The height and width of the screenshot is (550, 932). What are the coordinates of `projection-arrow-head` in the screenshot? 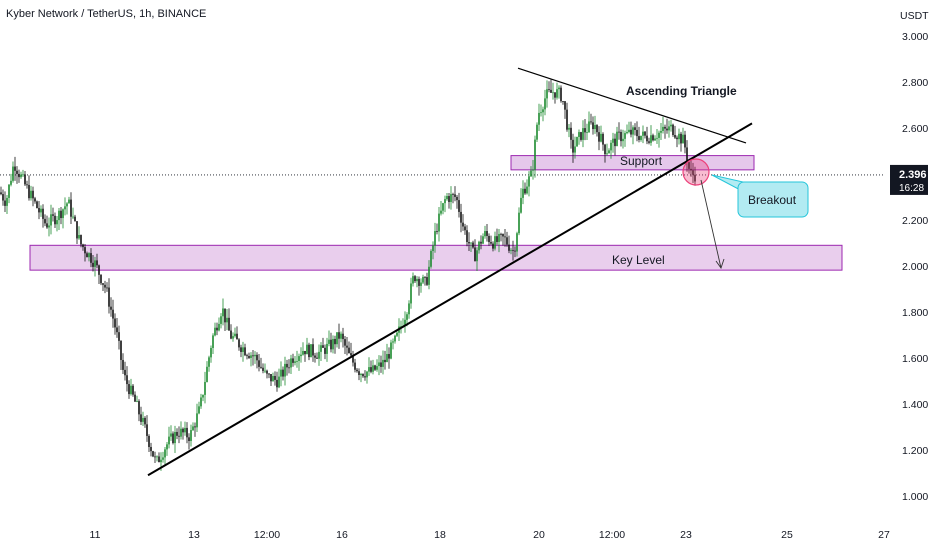 It's located at (720, 263).